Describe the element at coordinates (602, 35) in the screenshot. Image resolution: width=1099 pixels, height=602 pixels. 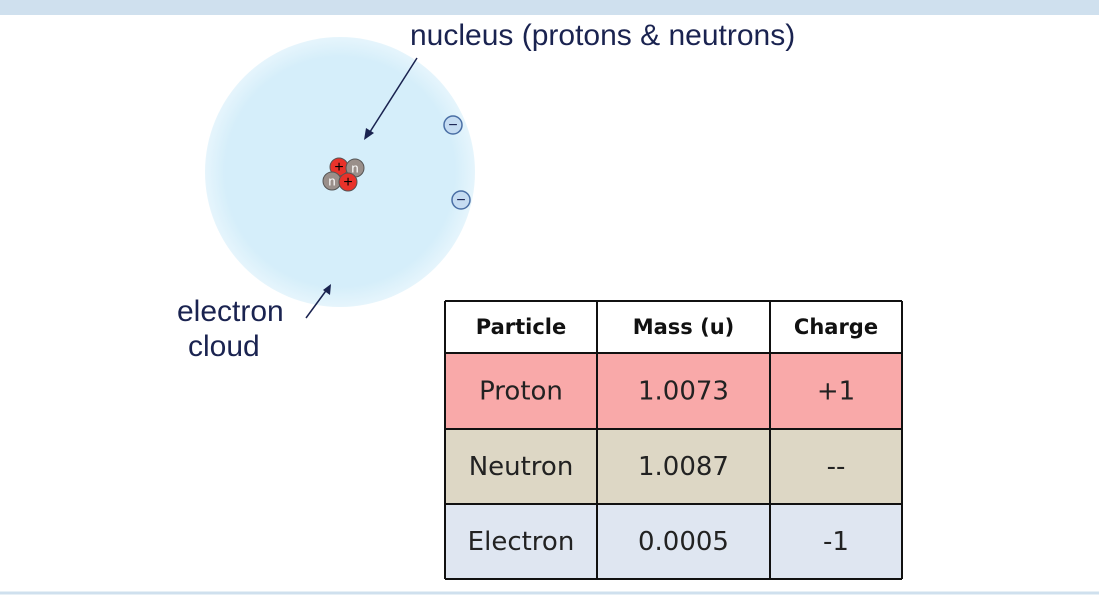
I see `nucleus-label: nucleus (protons & neutrons)` at that location.